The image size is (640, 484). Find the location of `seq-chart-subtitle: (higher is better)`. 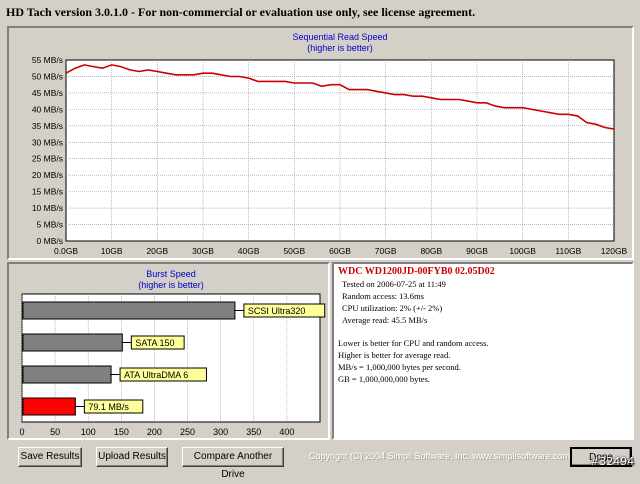

seq-chart-subtitle: (higher is better) is located at coordinates (340, 48).